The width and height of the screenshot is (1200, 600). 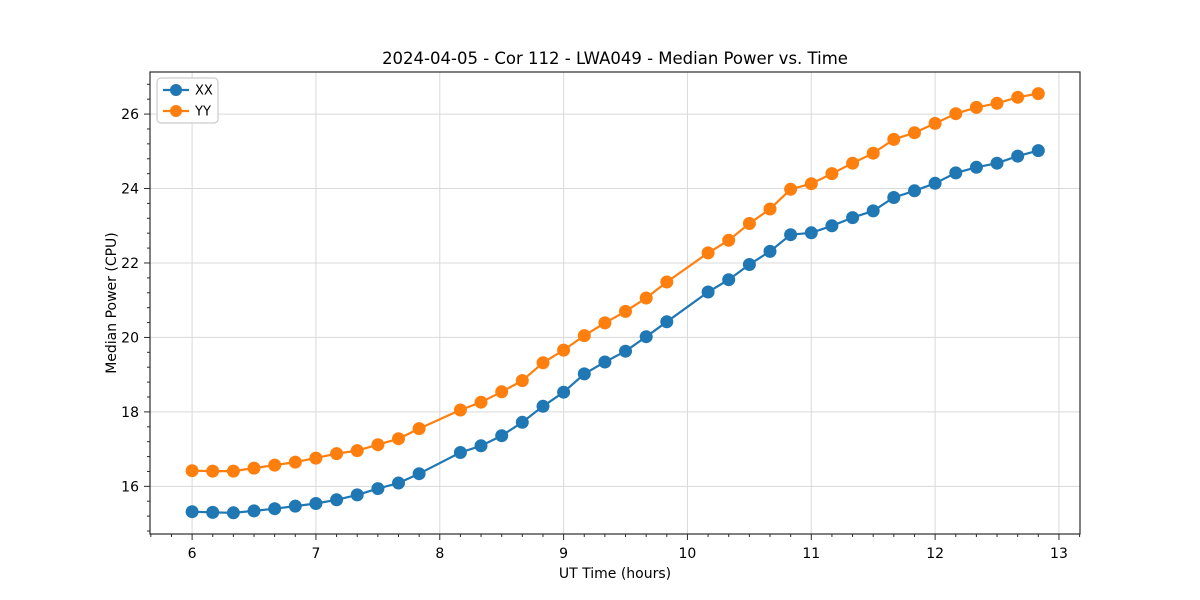 What do you see at coordinates (628, 554) in the screenshot?
I see `x-tick-labels: 6 7 8 9 10 11 12 13` at bounding box center [628, 554].